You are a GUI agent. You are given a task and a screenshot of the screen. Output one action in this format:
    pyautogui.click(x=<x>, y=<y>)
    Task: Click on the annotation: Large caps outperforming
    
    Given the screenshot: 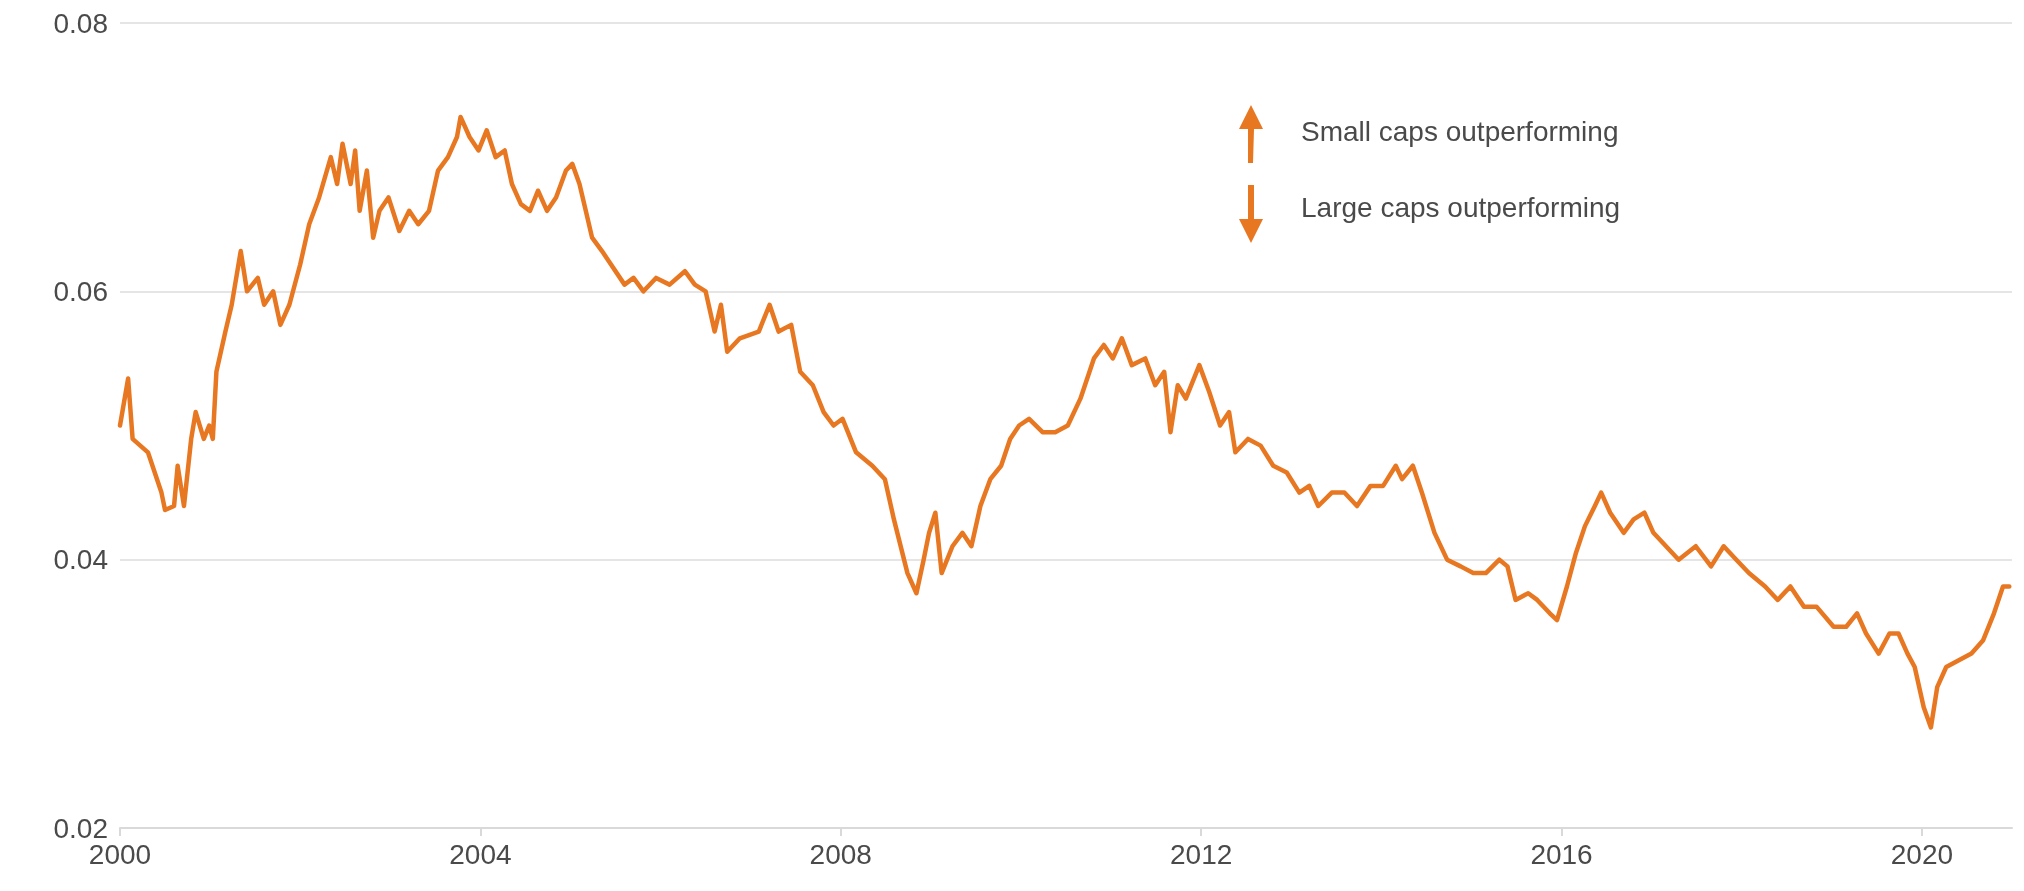 What is the action you would take?
    pyautogui.click(x=1461, y=207)
    